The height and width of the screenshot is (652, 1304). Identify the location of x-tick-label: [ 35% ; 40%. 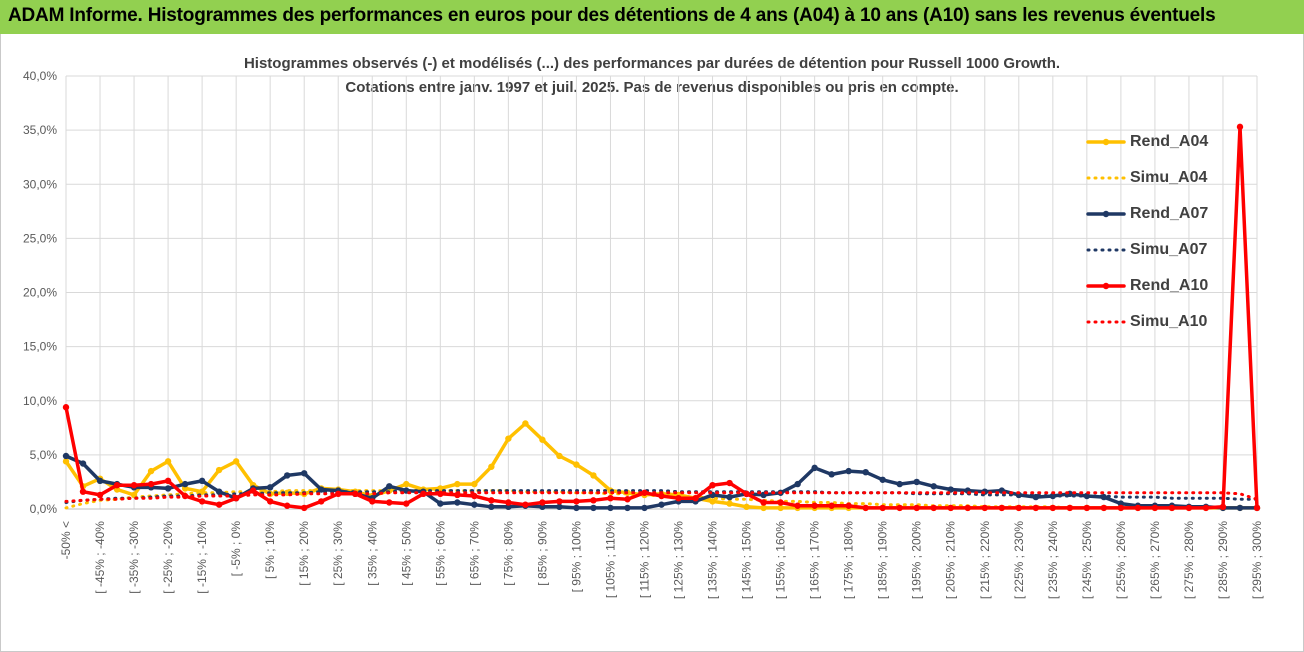
(372, 553).